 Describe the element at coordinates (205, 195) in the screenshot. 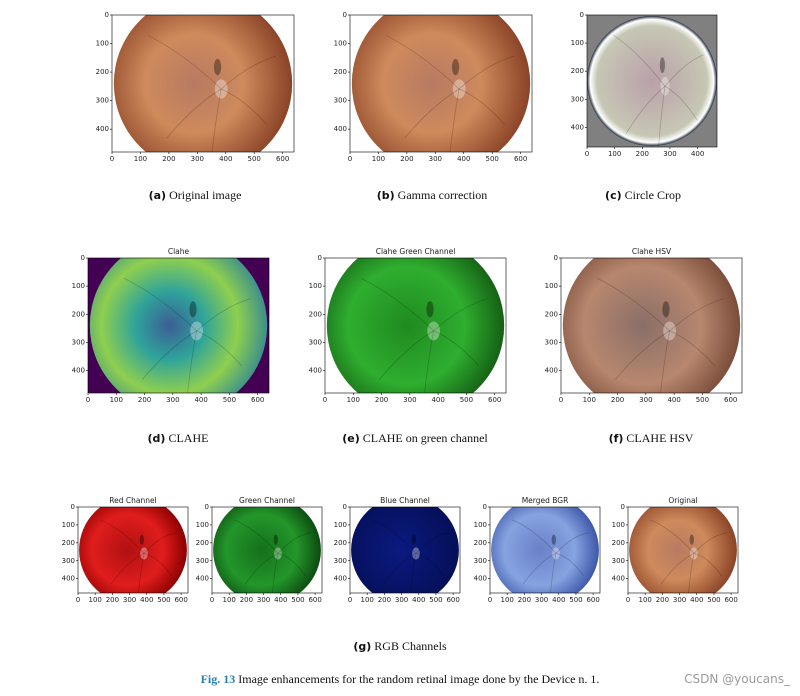

I see `subcaption-text: Original image` at that location.